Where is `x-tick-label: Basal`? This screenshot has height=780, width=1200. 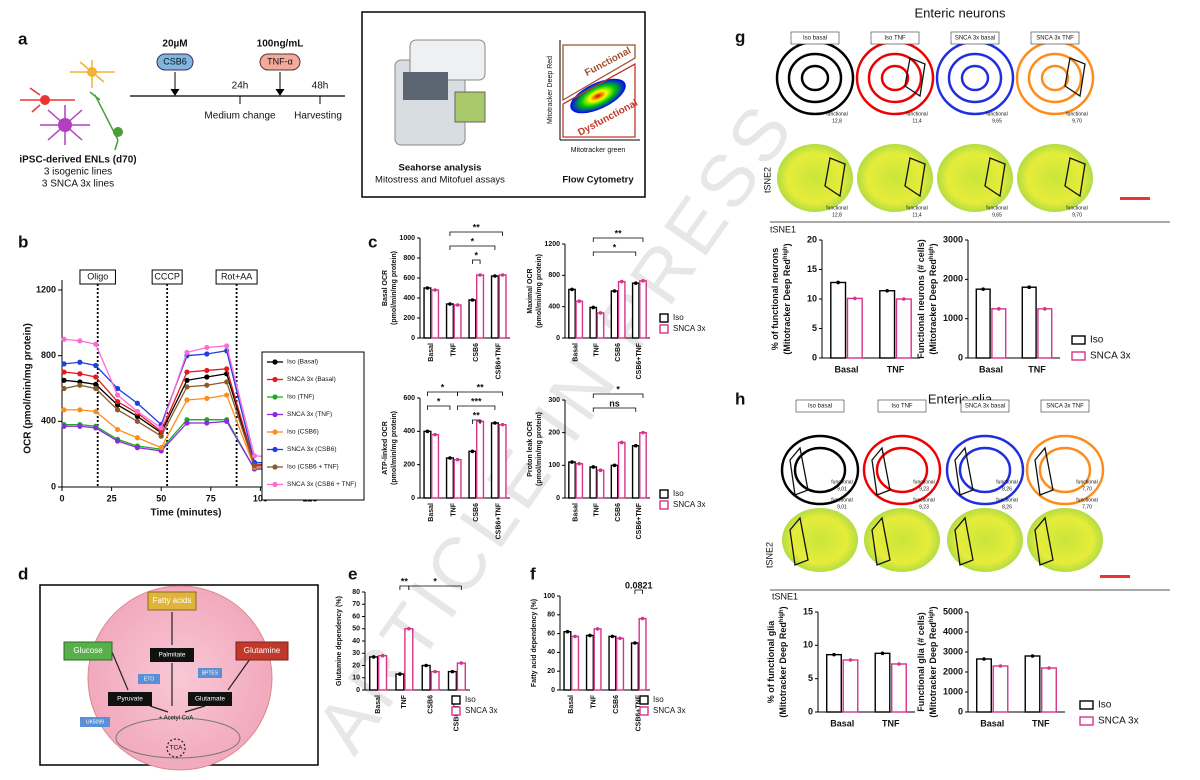 x-tick-label: Basal is located at coordinates (378, 704).